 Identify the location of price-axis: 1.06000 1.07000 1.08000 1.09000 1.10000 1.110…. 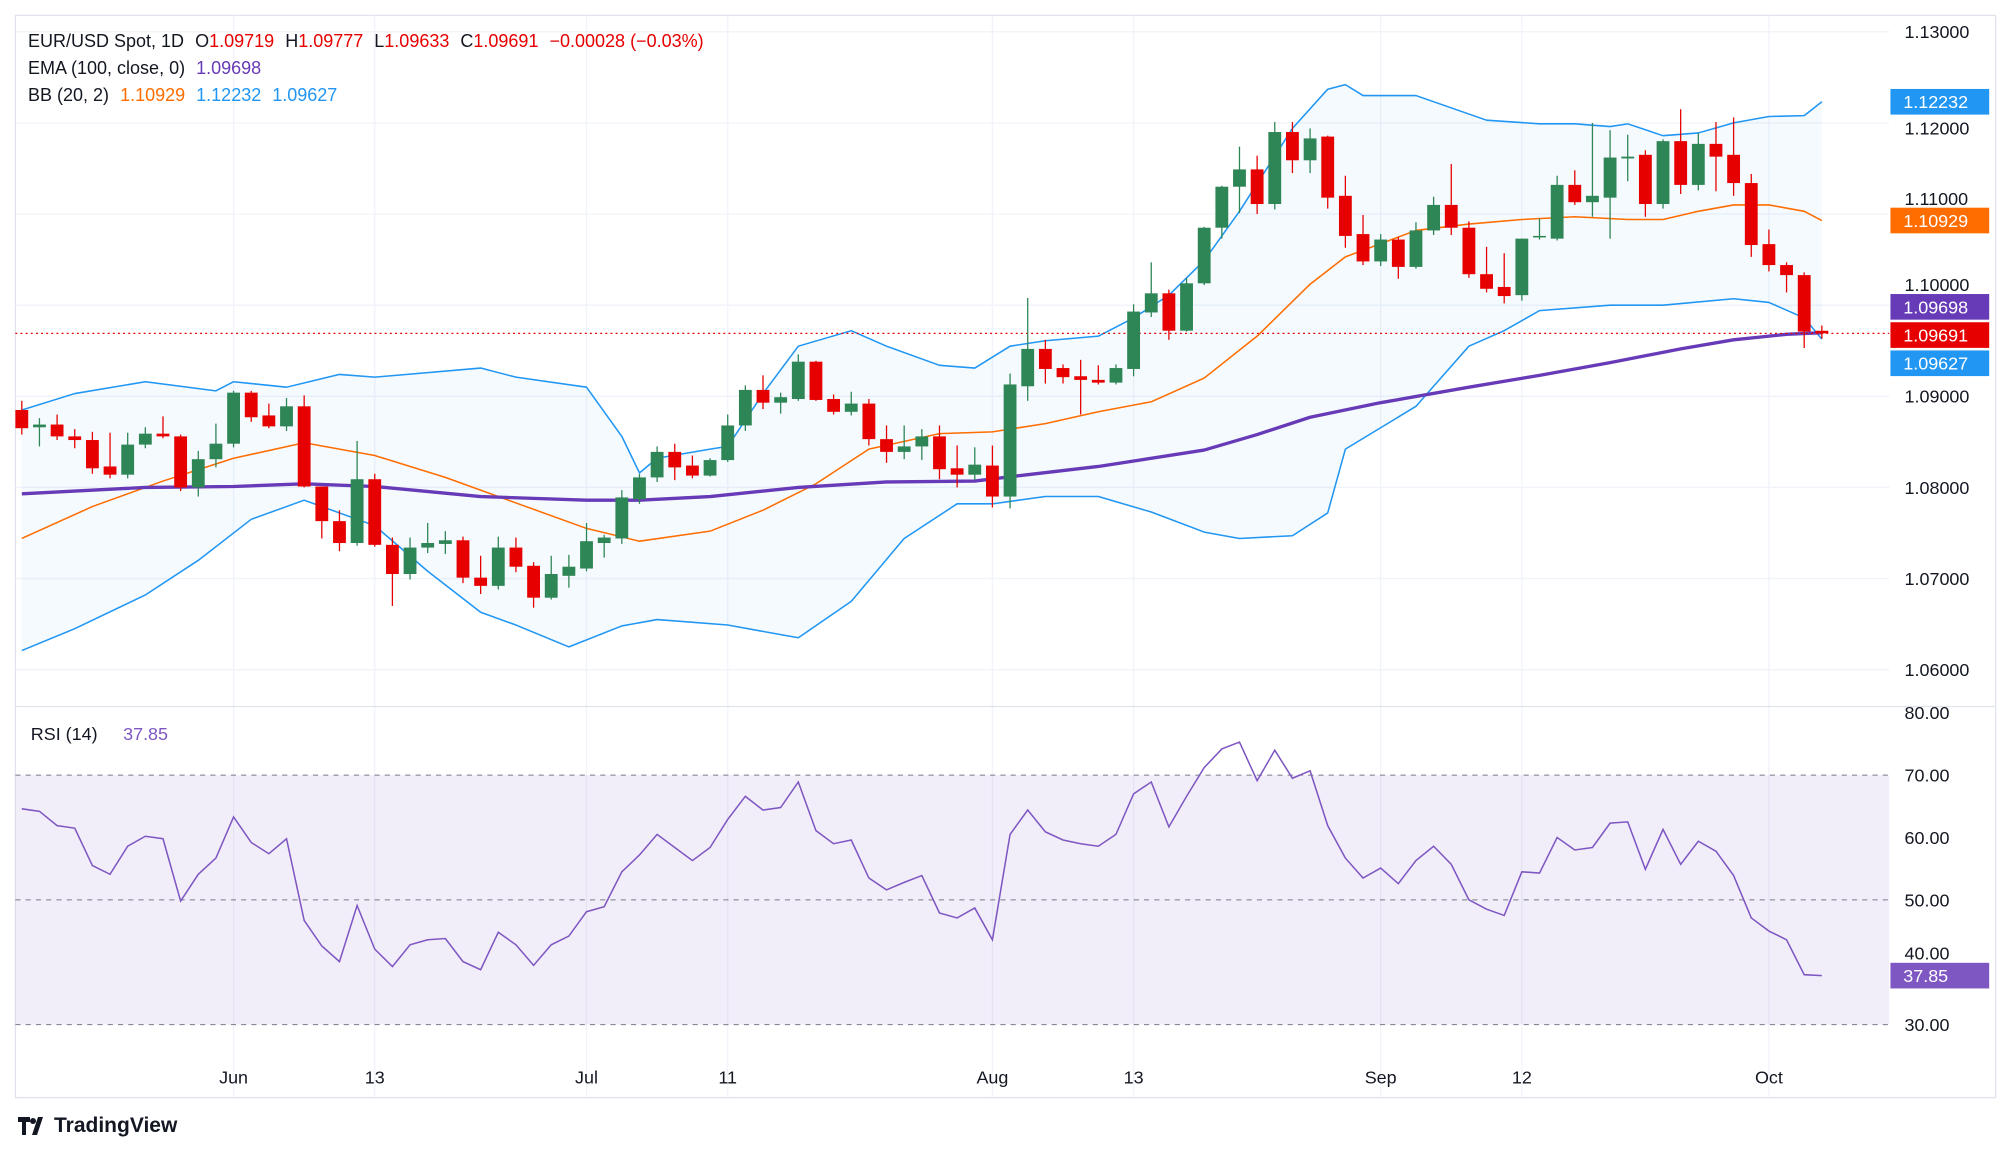
(1937, 528).